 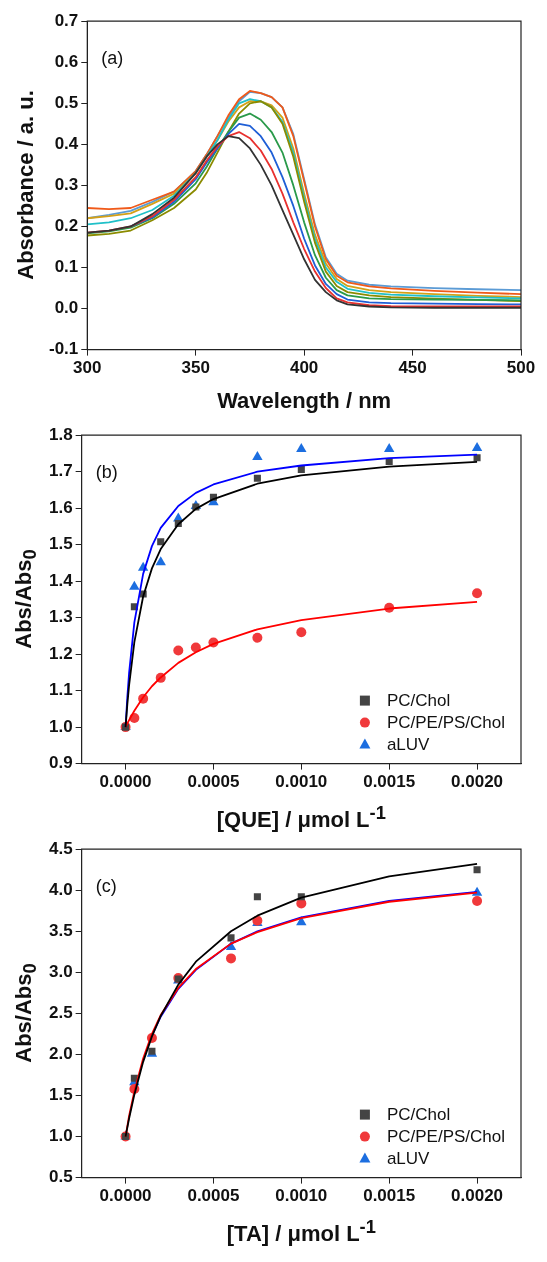 What do you see at coordinates (412, 368) in the screenshot?
I see `x-tick-label: 450` at bounding box center [412, 368].